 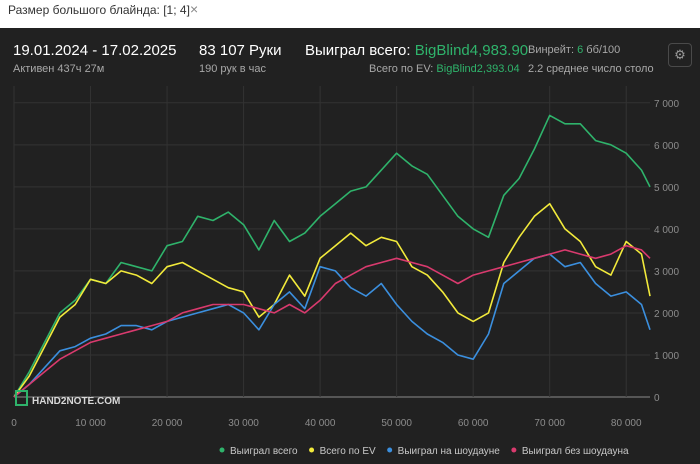 What do you see at coordinates (95, 50) in the screenshot?
I see `date-range: 19.01.2024 - 17.02.2025` at bounding box center [95, 50].